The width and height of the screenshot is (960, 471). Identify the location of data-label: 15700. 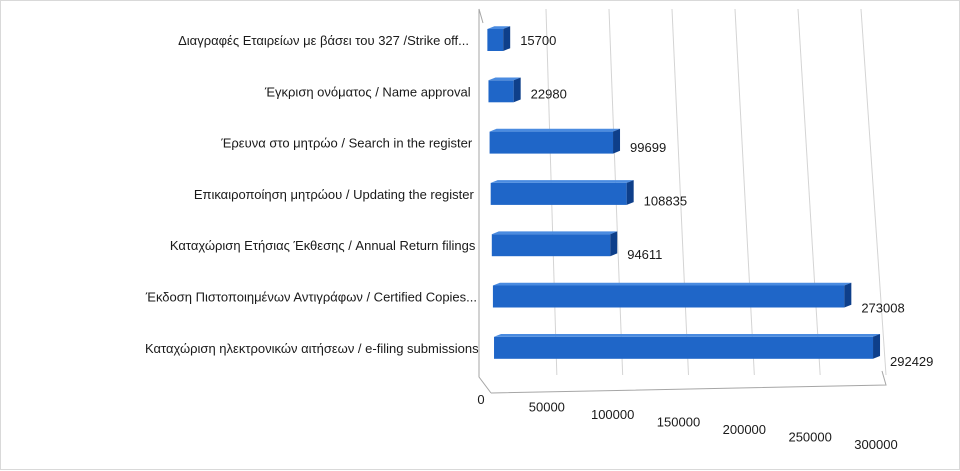
(538, 40).